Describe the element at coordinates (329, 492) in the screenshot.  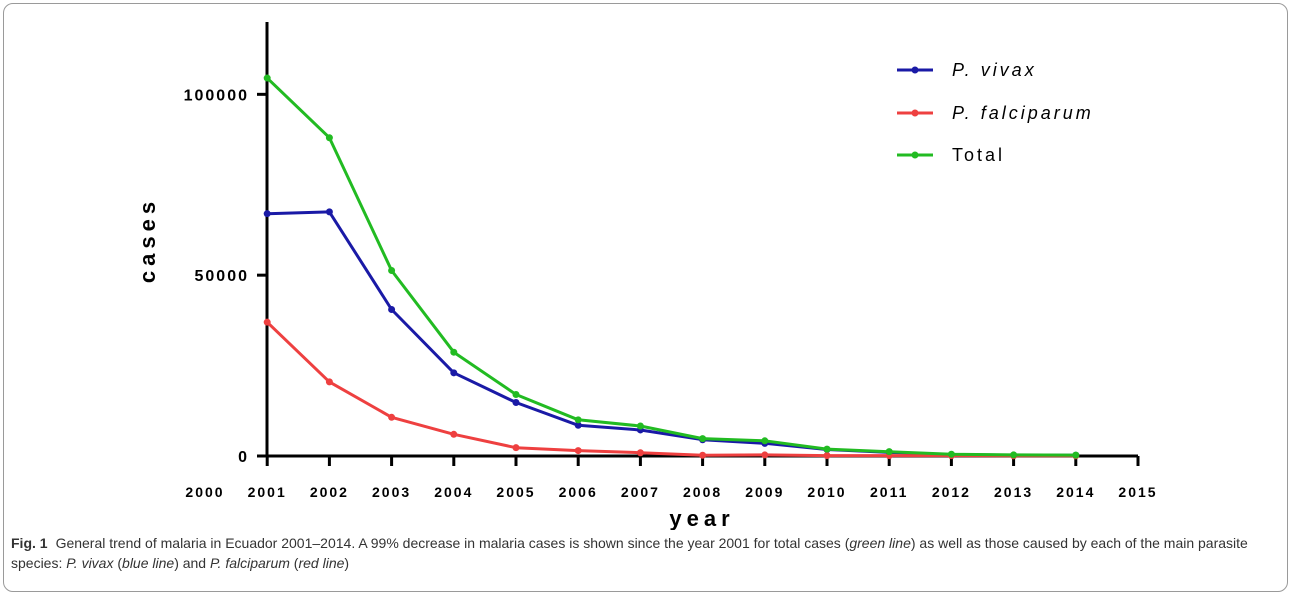
I see `x-tick-label: 2002` at that location.